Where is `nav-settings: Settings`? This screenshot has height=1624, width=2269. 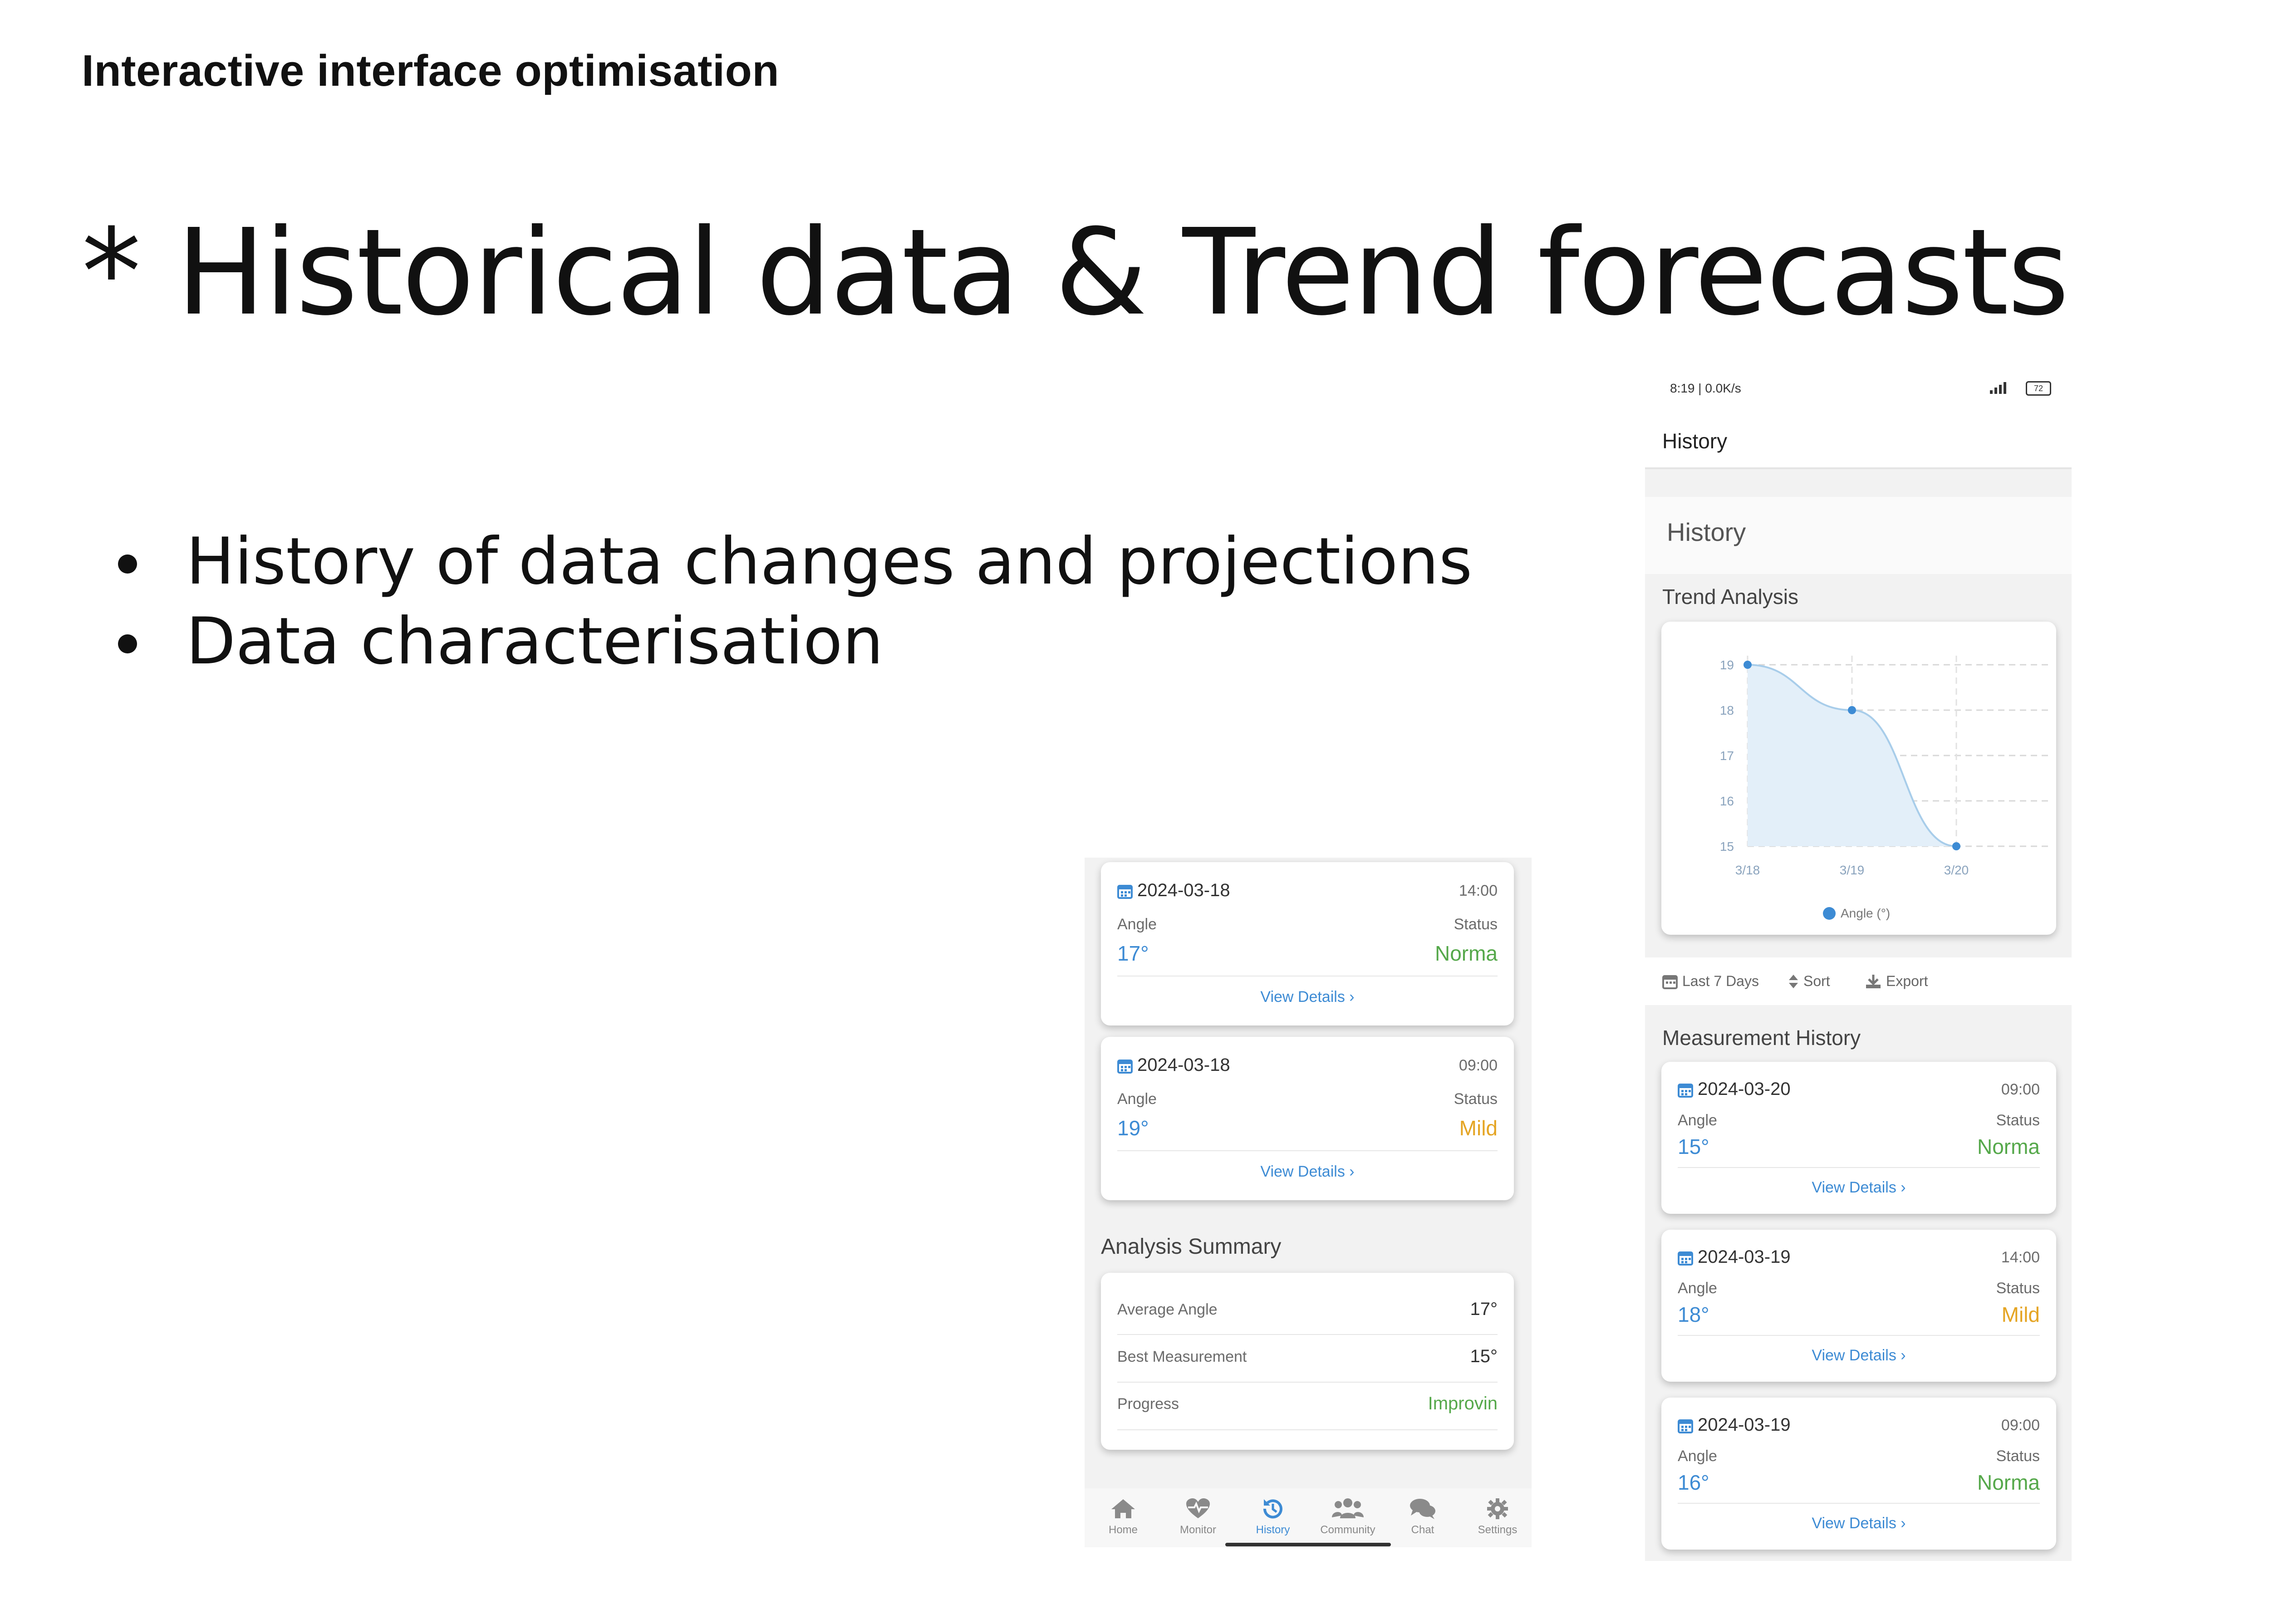
nav-settings: Settings is located at coordinates (1496, 1516).